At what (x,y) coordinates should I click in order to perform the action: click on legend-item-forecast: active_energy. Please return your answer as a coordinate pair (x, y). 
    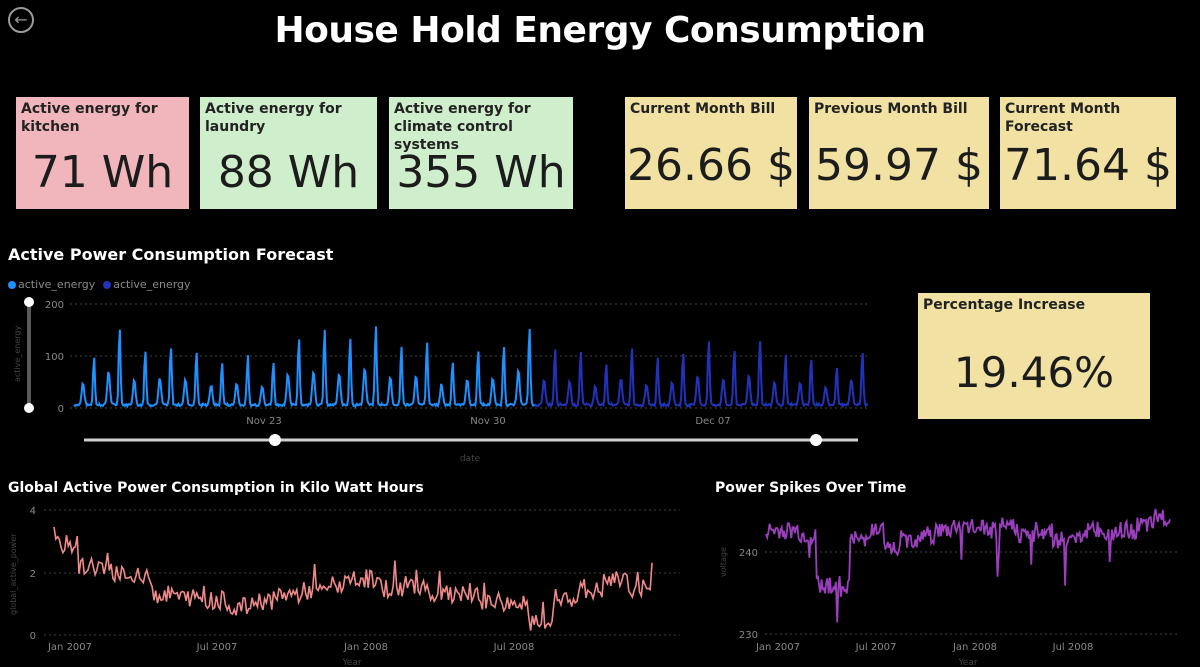
    Looking at the image, I should click on (147, 284).